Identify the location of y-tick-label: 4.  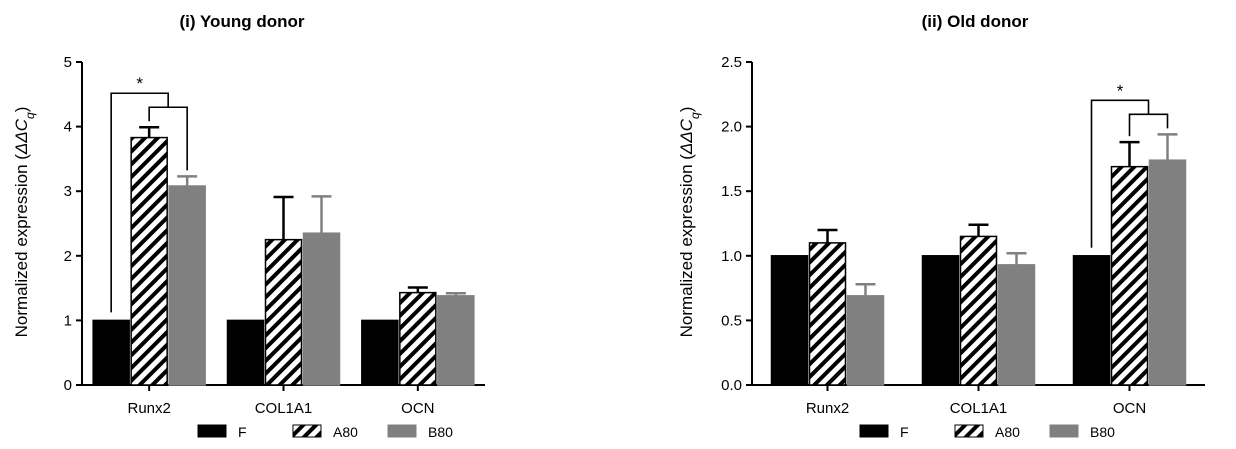
(68, 127).